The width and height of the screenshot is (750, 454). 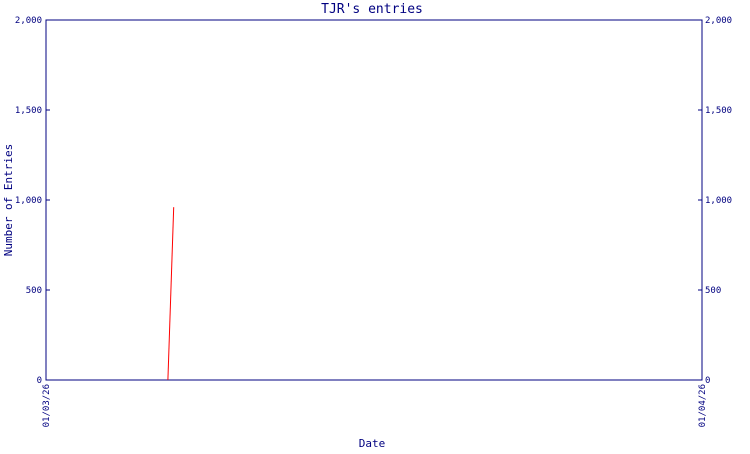 What do you see at coordinates (34, 291) in the screenshot?
I see `y-tick-label-left: 500` at bounding box center [34, 291].